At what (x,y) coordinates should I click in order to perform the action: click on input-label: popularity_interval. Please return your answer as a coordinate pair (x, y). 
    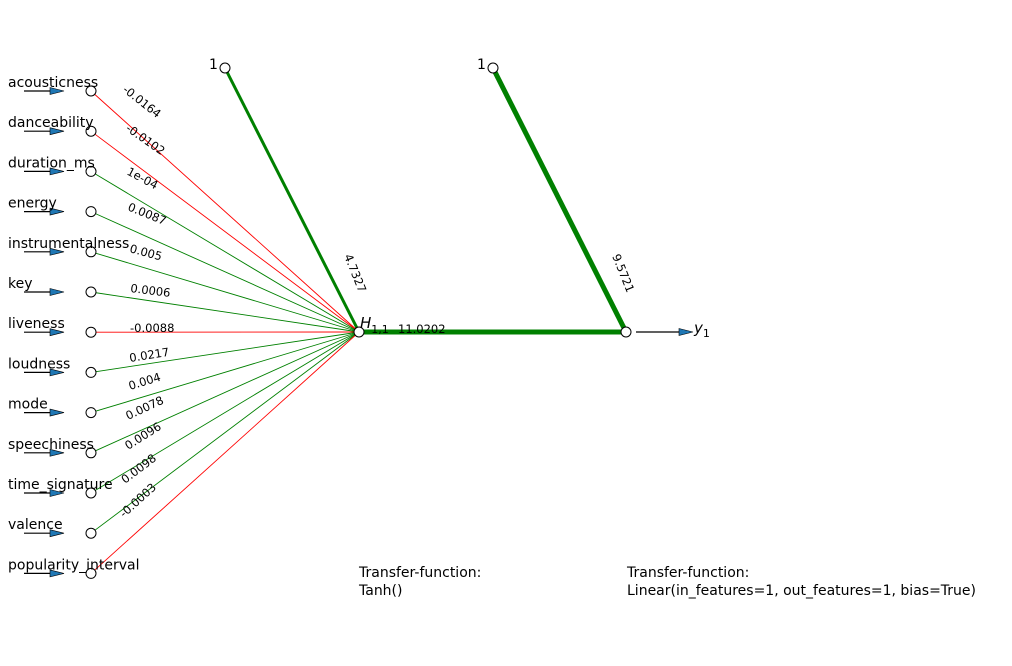
    Looking at the image, I should click on (73, 565).